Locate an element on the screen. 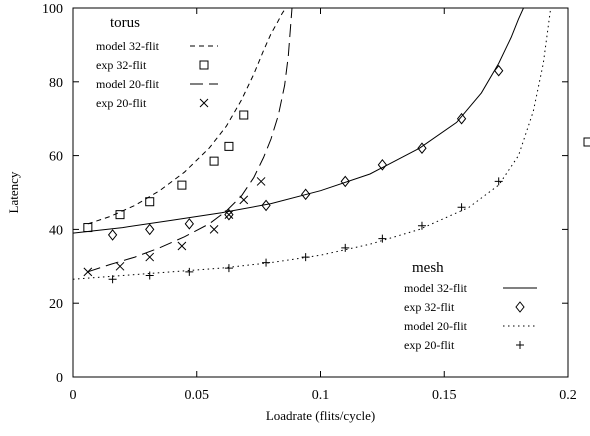  x-tick-label: 0.2 is located at coordinates (568, 395).